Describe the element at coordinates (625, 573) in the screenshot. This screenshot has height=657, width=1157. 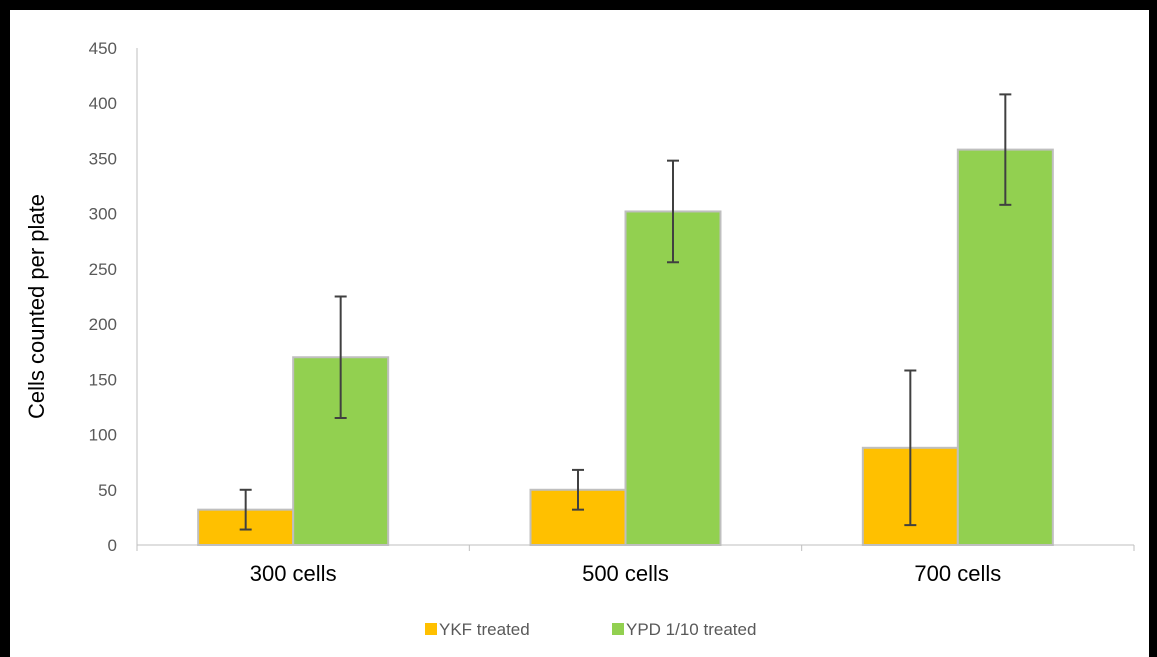
I see `x-tick-label: 500 cells` at that location.